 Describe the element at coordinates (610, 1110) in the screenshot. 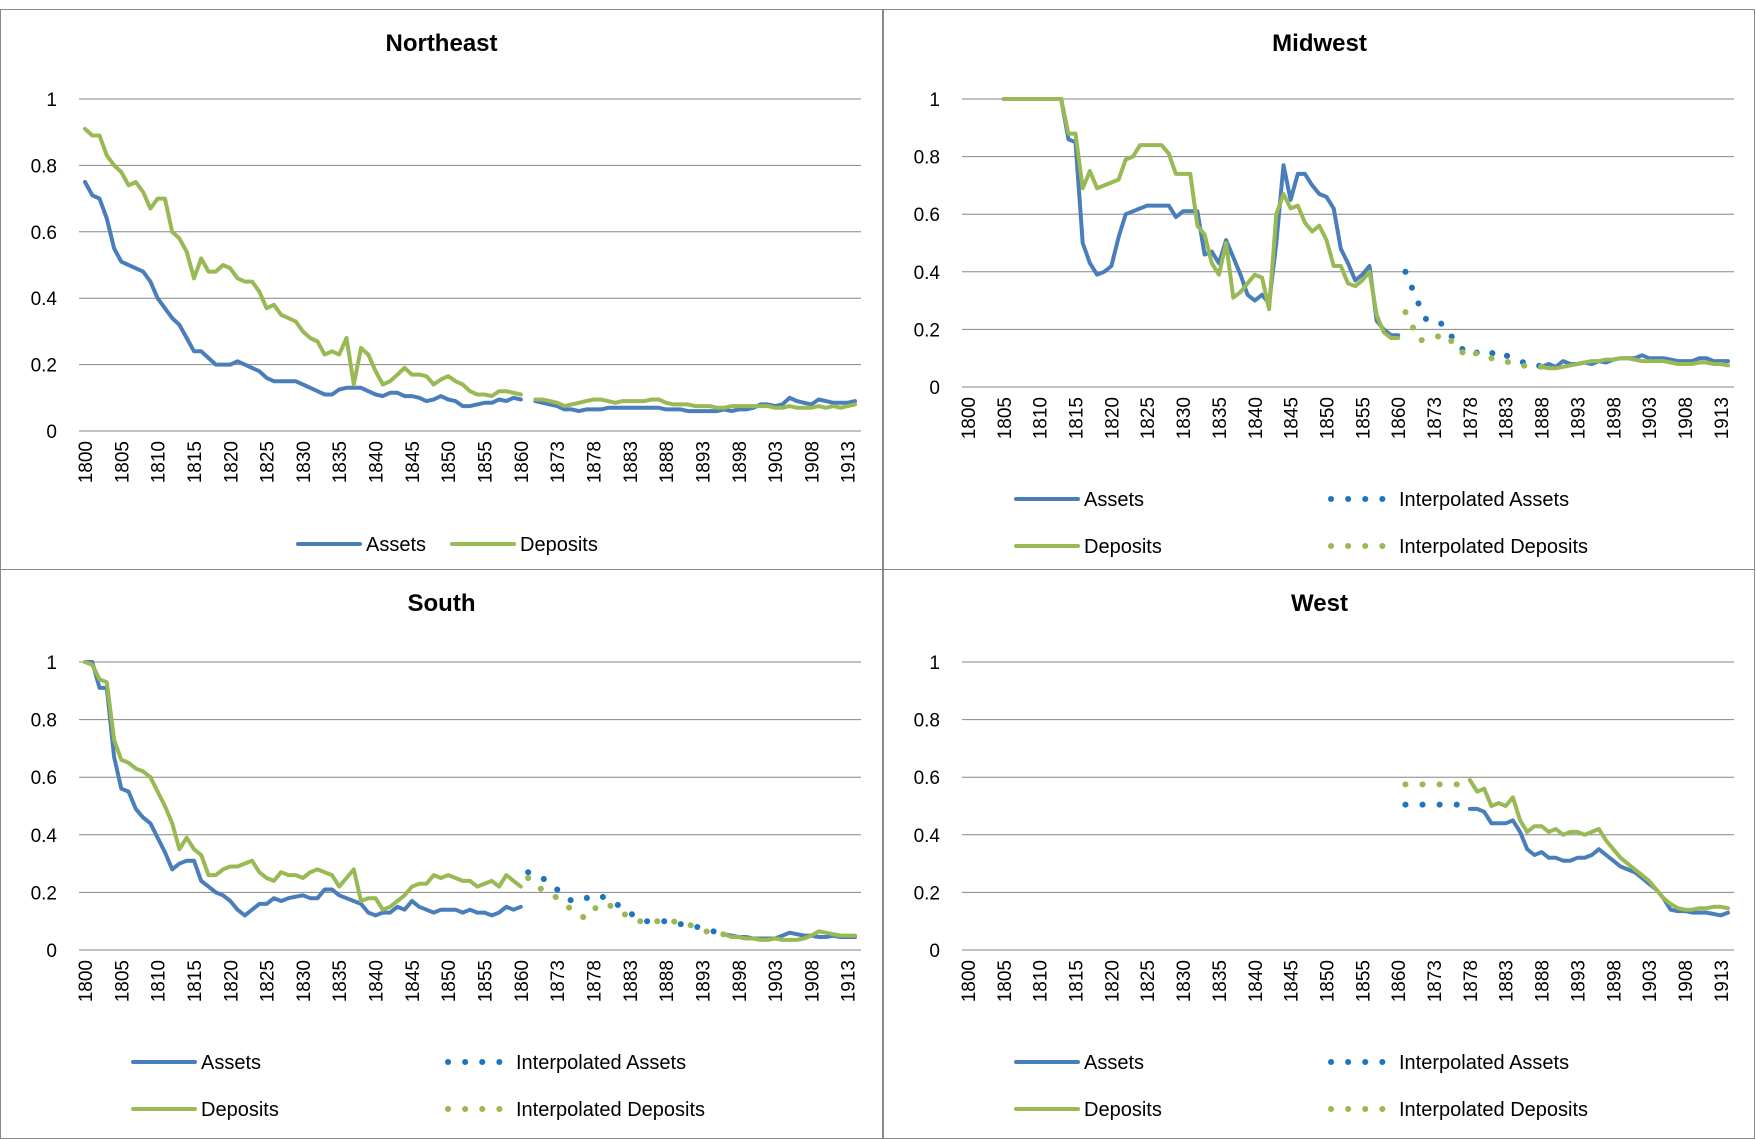

I see `legend-label: Interpolated Deposits` at that location.